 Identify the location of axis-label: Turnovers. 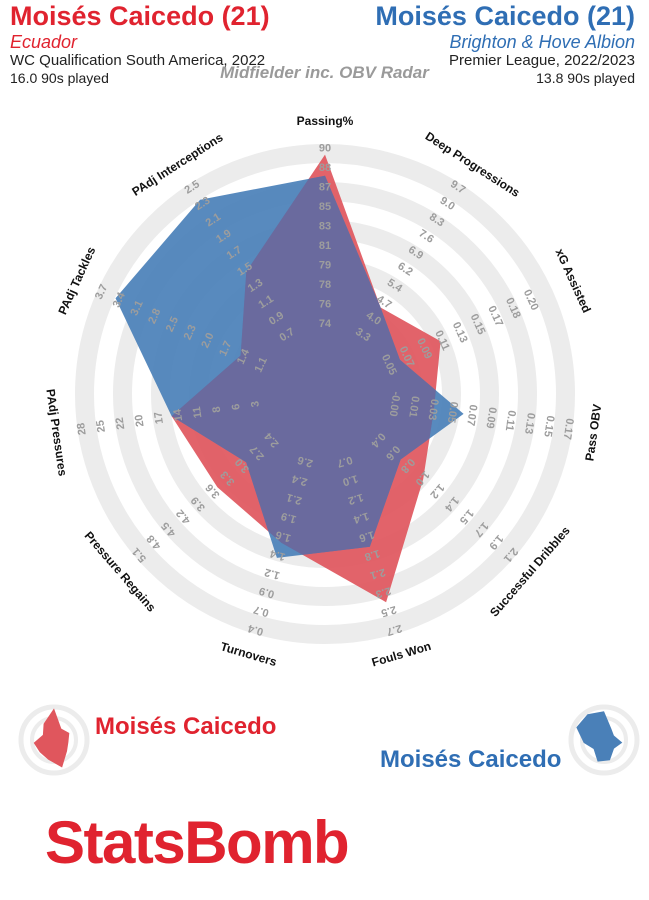
(249, 654).